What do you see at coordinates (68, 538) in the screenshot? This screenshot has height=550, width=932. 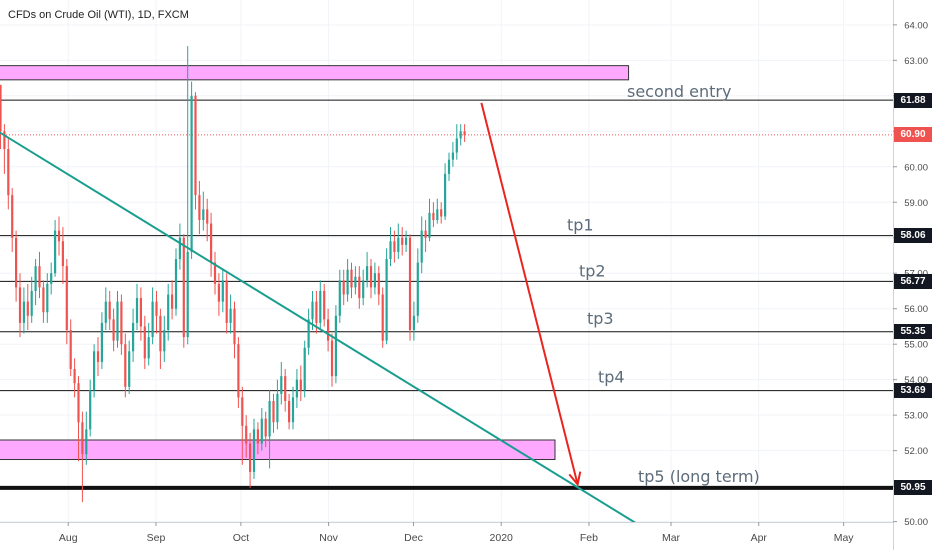 I see `x-tick-label: Aug` at bounding box center [68, 538].